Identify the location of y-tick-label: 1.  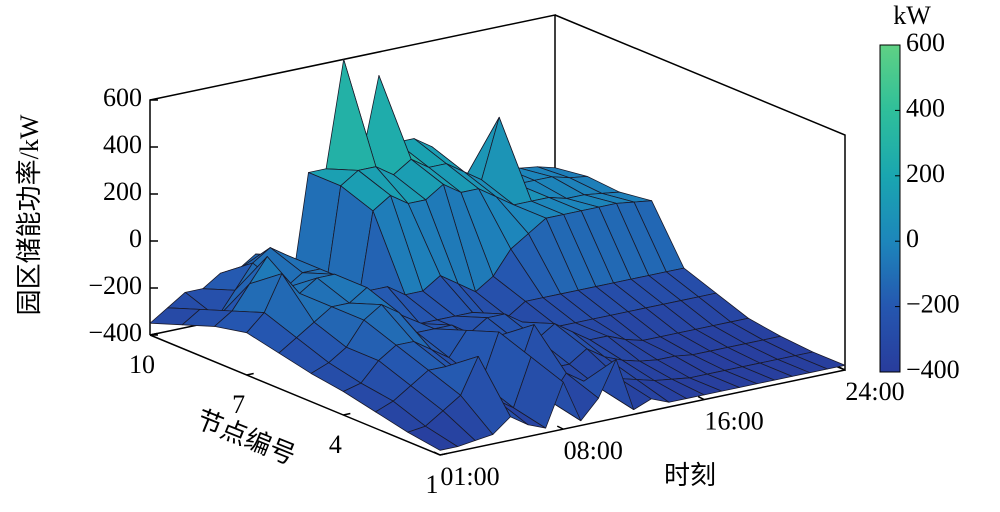
(432, 484).